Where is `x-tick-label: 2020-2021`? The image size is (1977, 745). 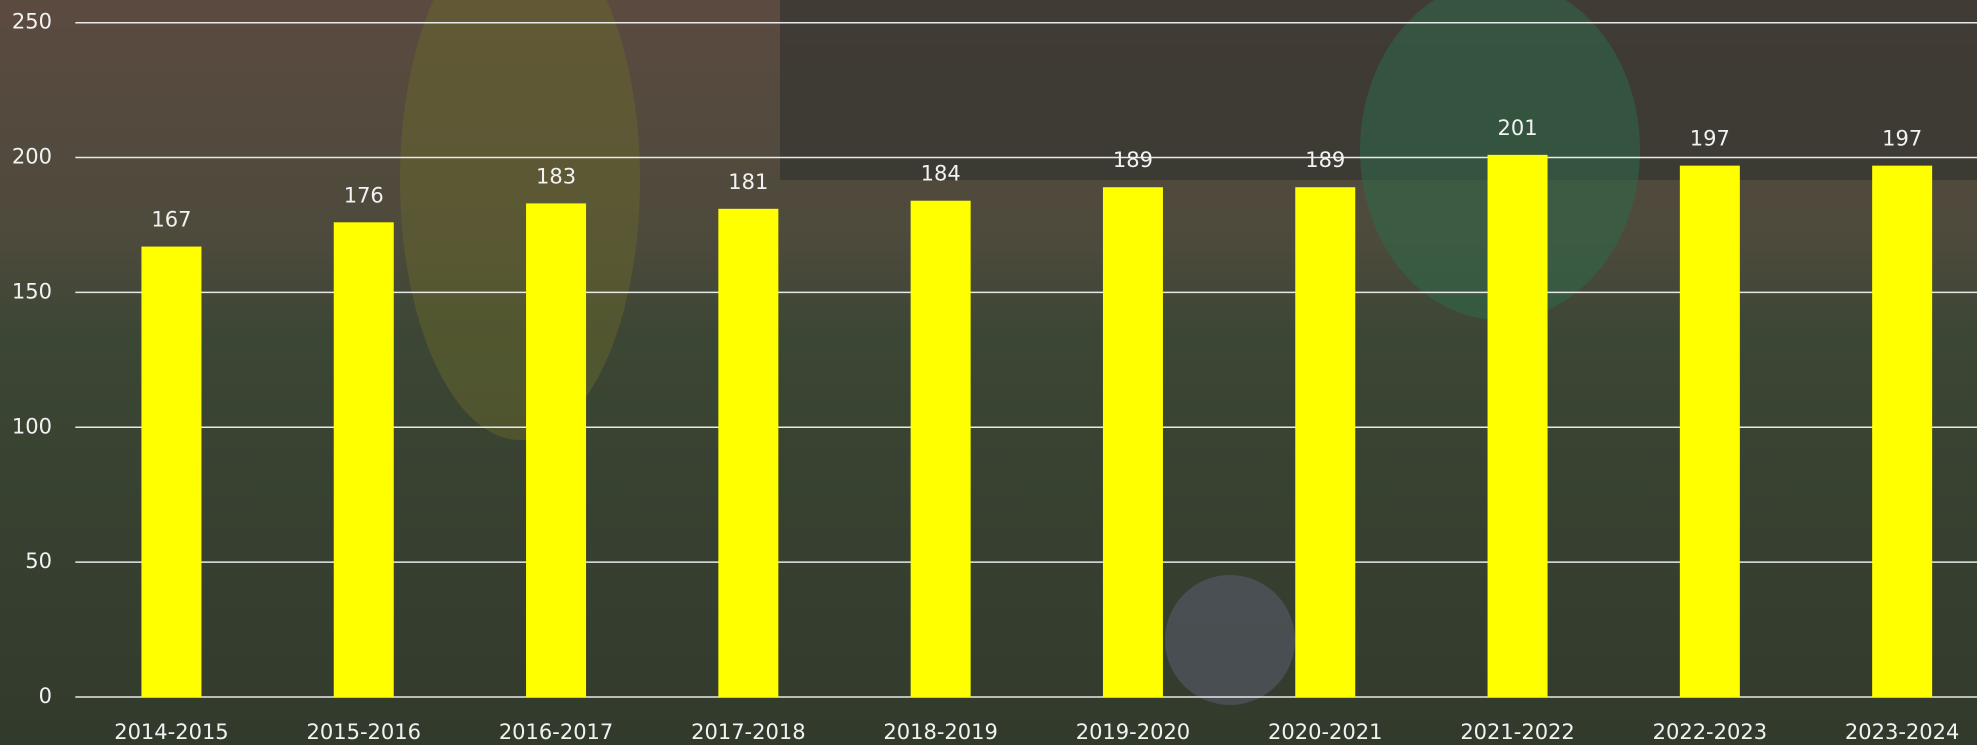 x-tick-label: 2020-2021 is located at coordinates (1325, 732).